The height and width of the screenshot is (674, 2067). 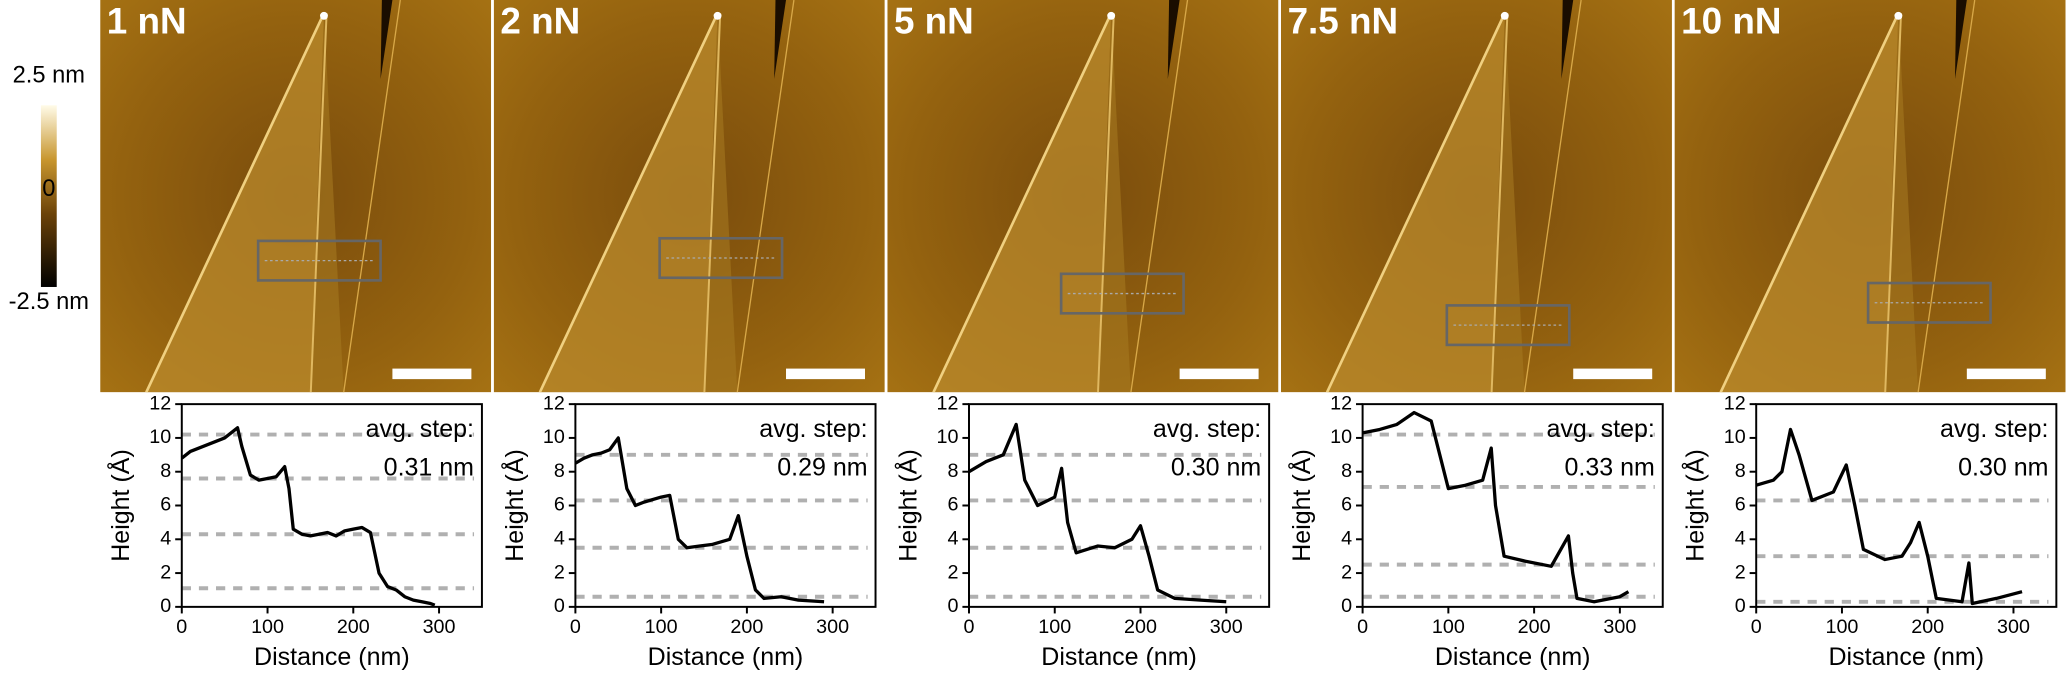 I want to click on panel-title: 7.5 nN, so click(x=1343, y=20).